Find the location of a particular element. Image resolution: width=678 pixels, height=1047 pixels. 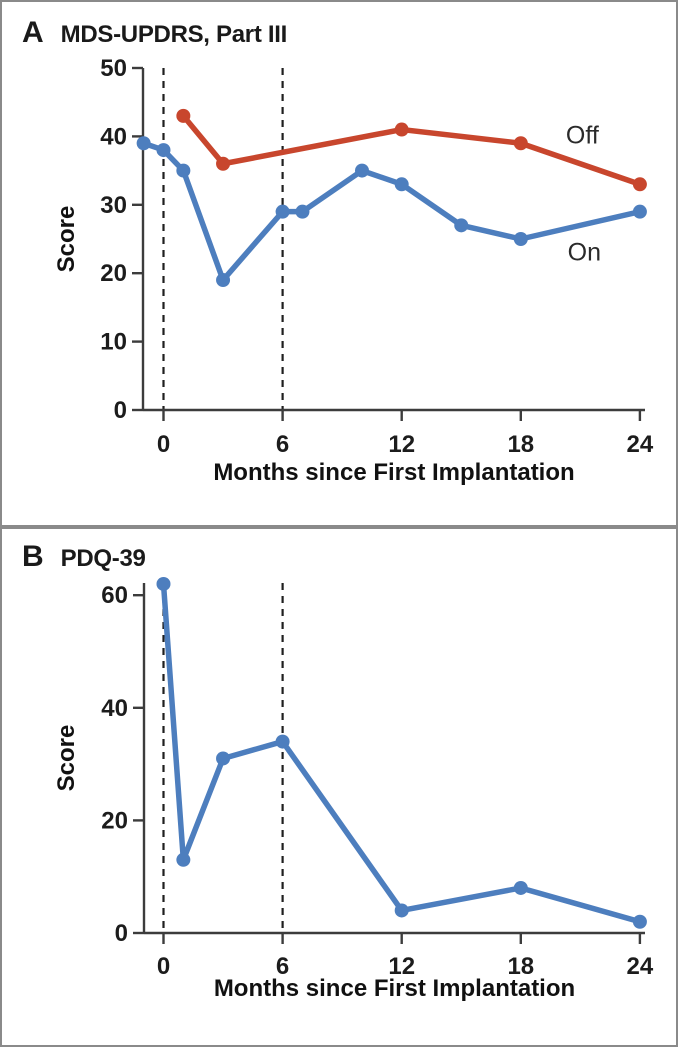

panel-b-header: B PDQ-39 is located at coordinates (84, 557).